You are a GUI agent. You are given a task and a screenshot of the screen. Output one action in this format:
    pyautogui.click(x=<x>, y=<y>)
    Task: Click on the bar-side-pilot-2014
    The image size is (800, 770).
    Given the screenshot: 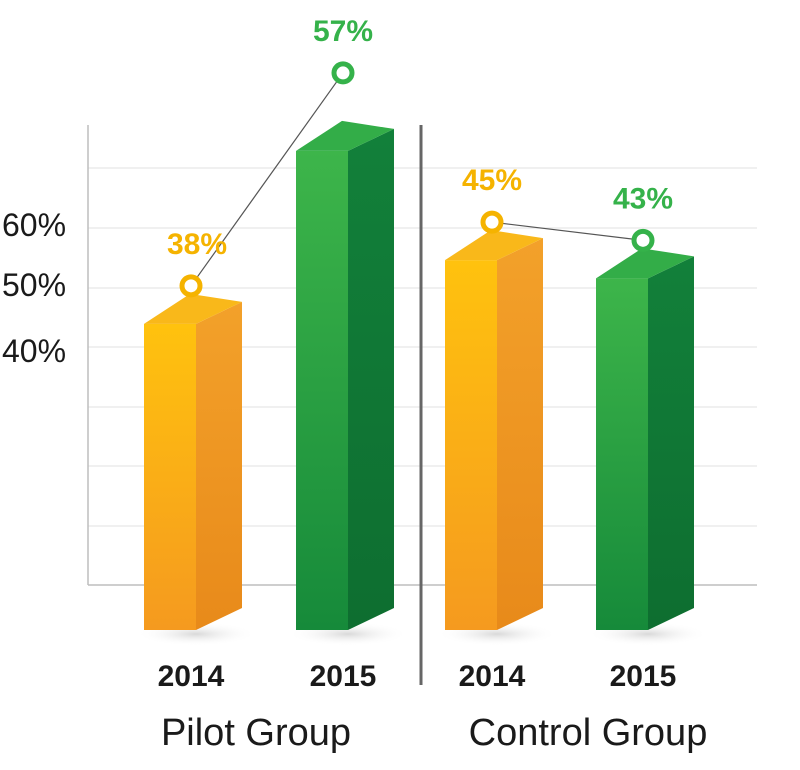 What is the action you would take?
    pyautogui.click(x=219, y=465)
    